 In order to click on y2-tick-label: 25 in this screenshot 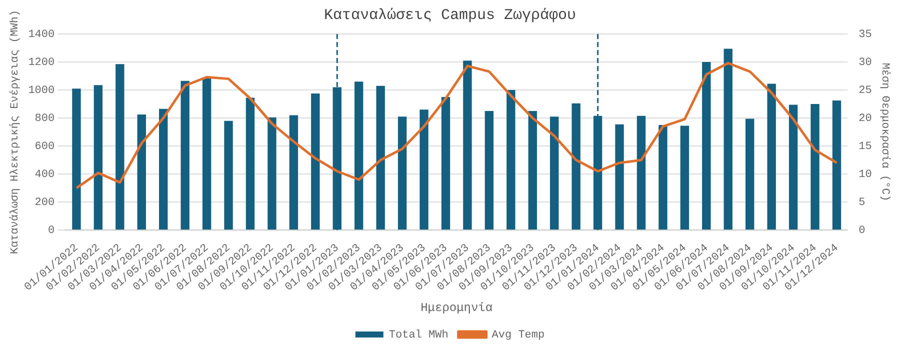, I will do `click(865, 90)`.